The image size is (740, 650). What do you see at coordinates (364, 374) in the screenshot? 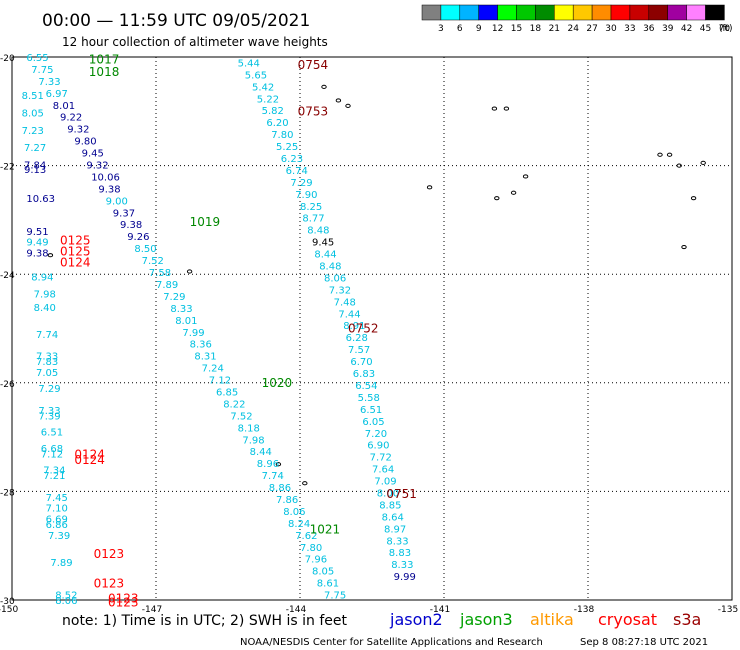
I see `wave-height-label: 6.83` at bounding box center [364, 374].